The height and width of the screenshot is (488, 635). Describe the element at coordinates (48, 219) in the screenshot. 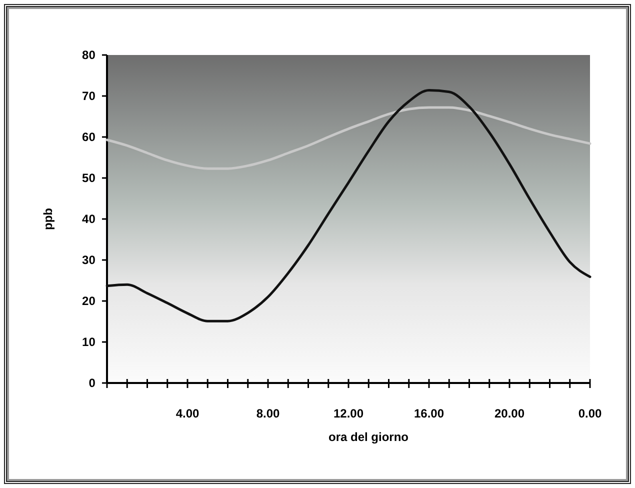

I see `y-axis-title: ppb` at that location.